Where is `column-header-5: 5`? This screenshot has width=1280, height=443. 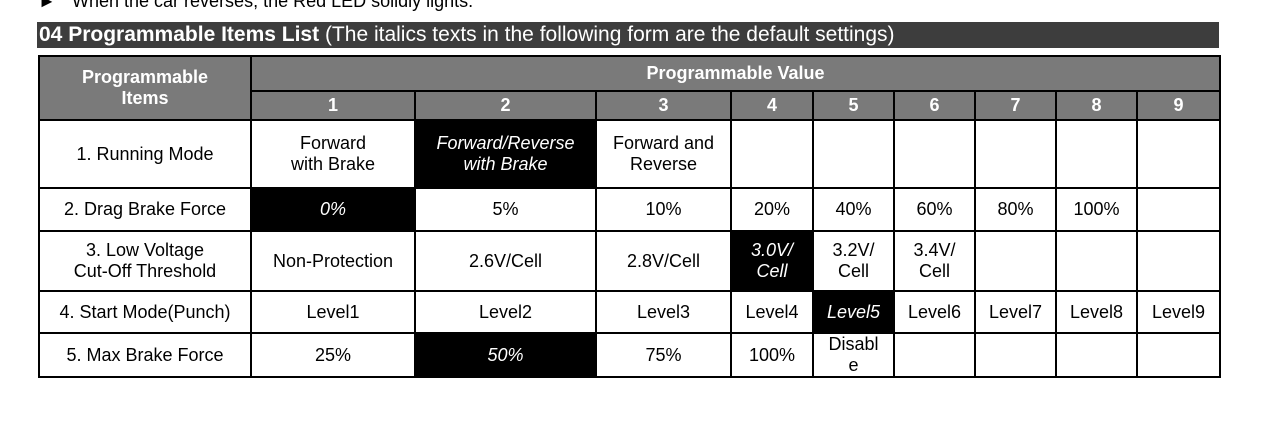
column-header-5: 5 is located at coordinates (853, 105).